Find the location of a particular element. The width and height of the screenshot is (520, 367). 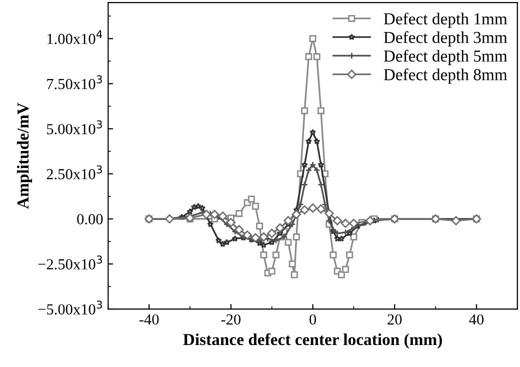

x-tick-label: 0 is located at coordinates (313, 319).